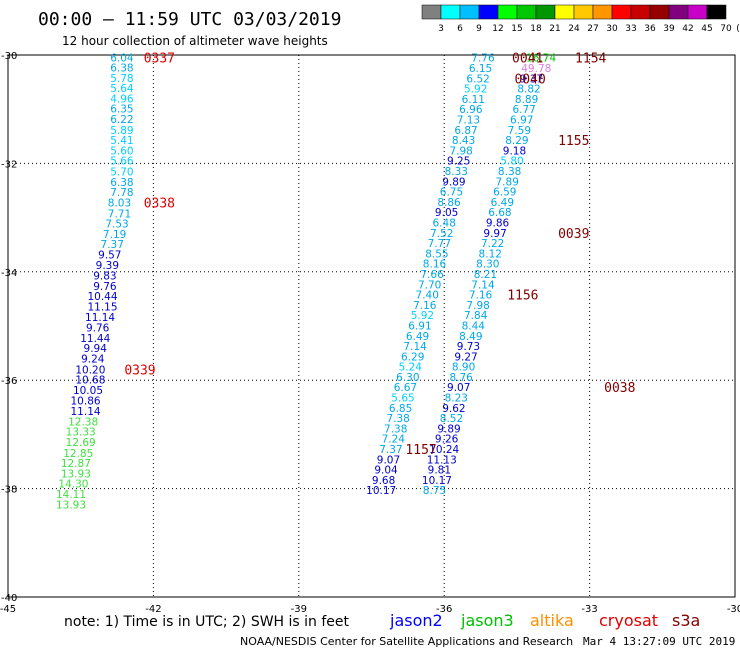 The height and width of the screenshot is (650, 740). I want to click on data-point-s3a: 6.91, so click(419, 326).